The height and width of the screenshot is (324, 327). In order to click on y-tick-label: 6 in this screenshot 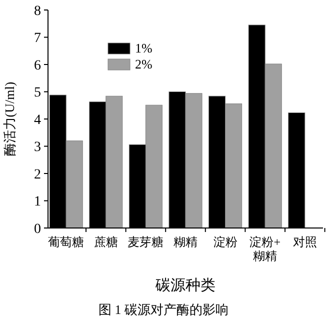, I will do `click(37, 66)`.